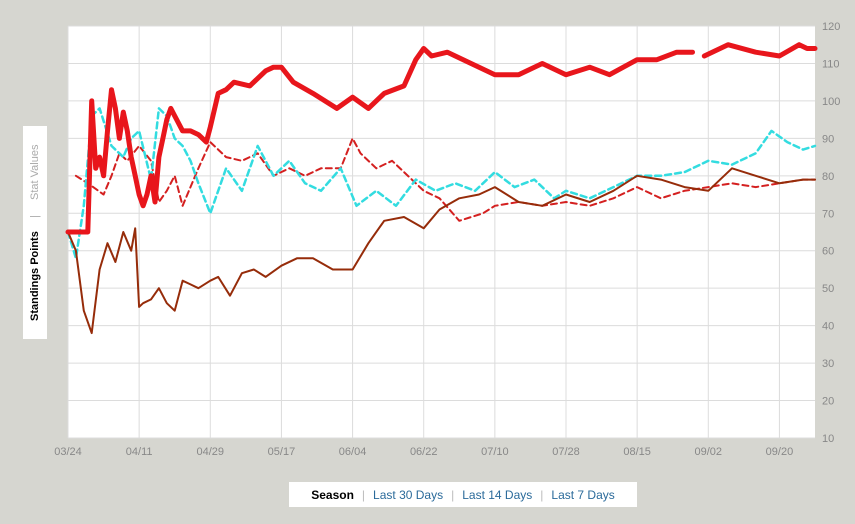 This screenshot has width=855, height=524. Describe the element at coordinates (282, 452) in the screenshot. I see `x-tick-label: 05/17` at that location.